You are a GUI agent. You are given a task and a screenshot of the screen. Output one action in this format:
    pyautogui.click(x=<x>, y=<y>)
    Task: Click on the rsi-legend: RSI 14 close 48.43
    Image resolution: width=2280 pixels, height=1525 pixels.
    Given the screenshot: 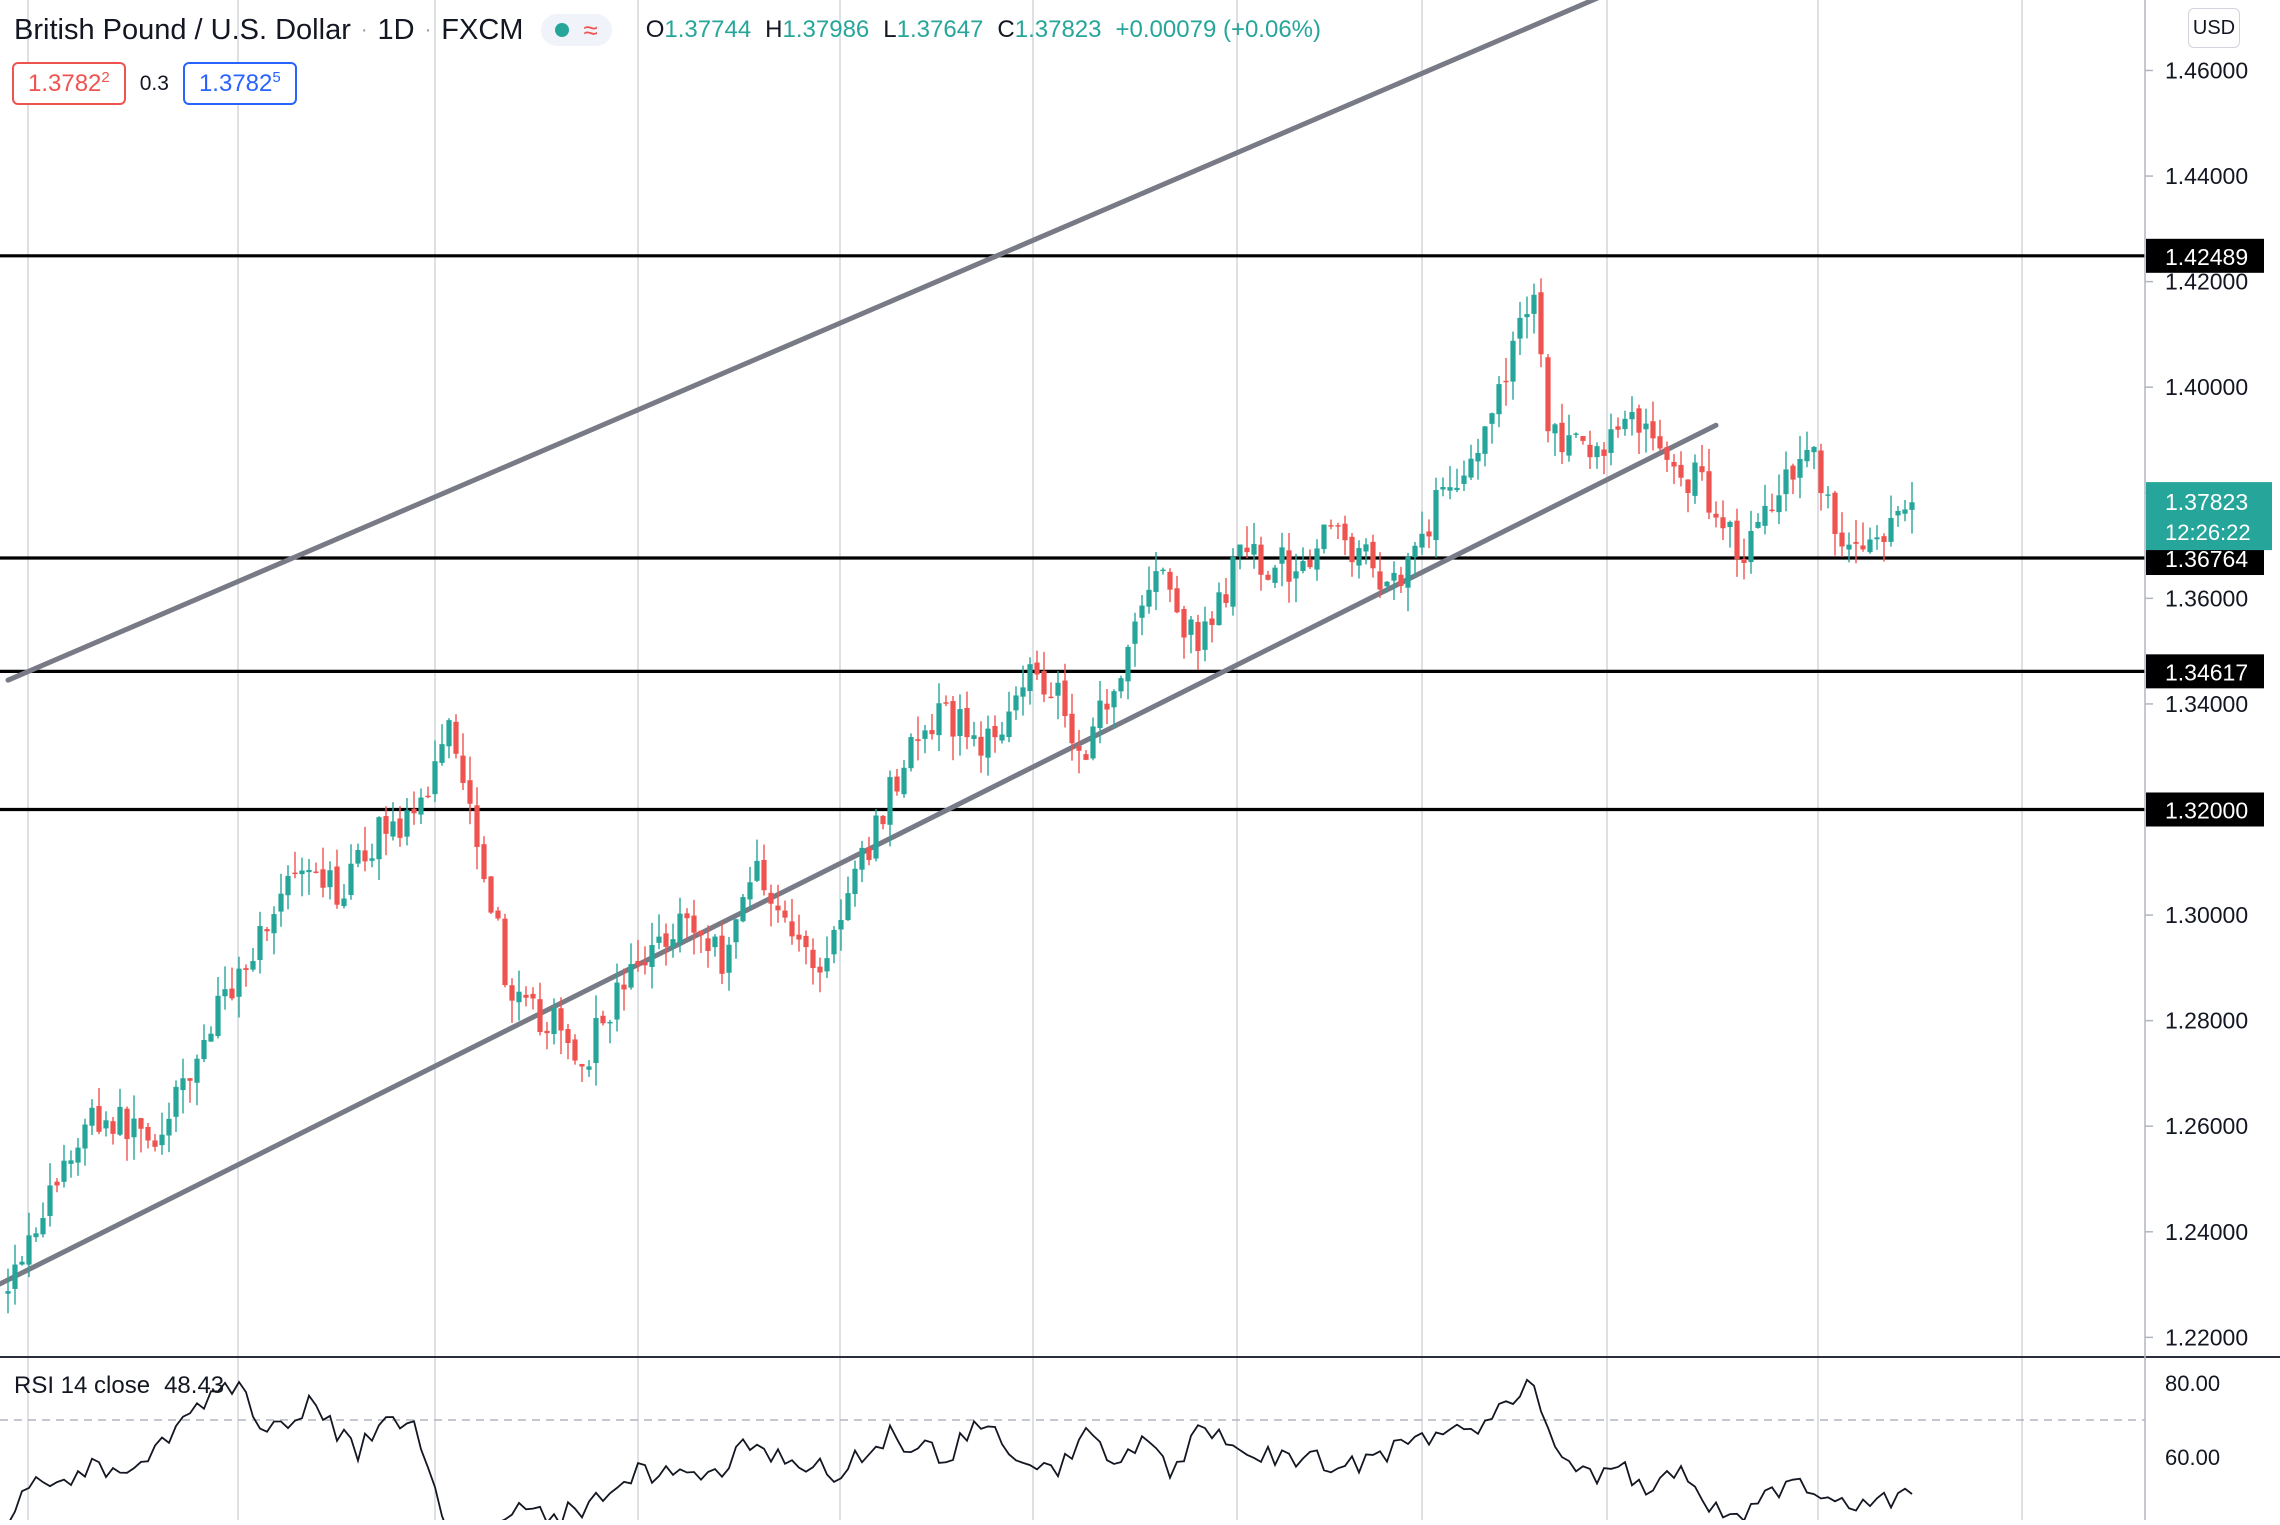 What is the action you would take?
    pyautogui.click(x=119, y=1386)
    